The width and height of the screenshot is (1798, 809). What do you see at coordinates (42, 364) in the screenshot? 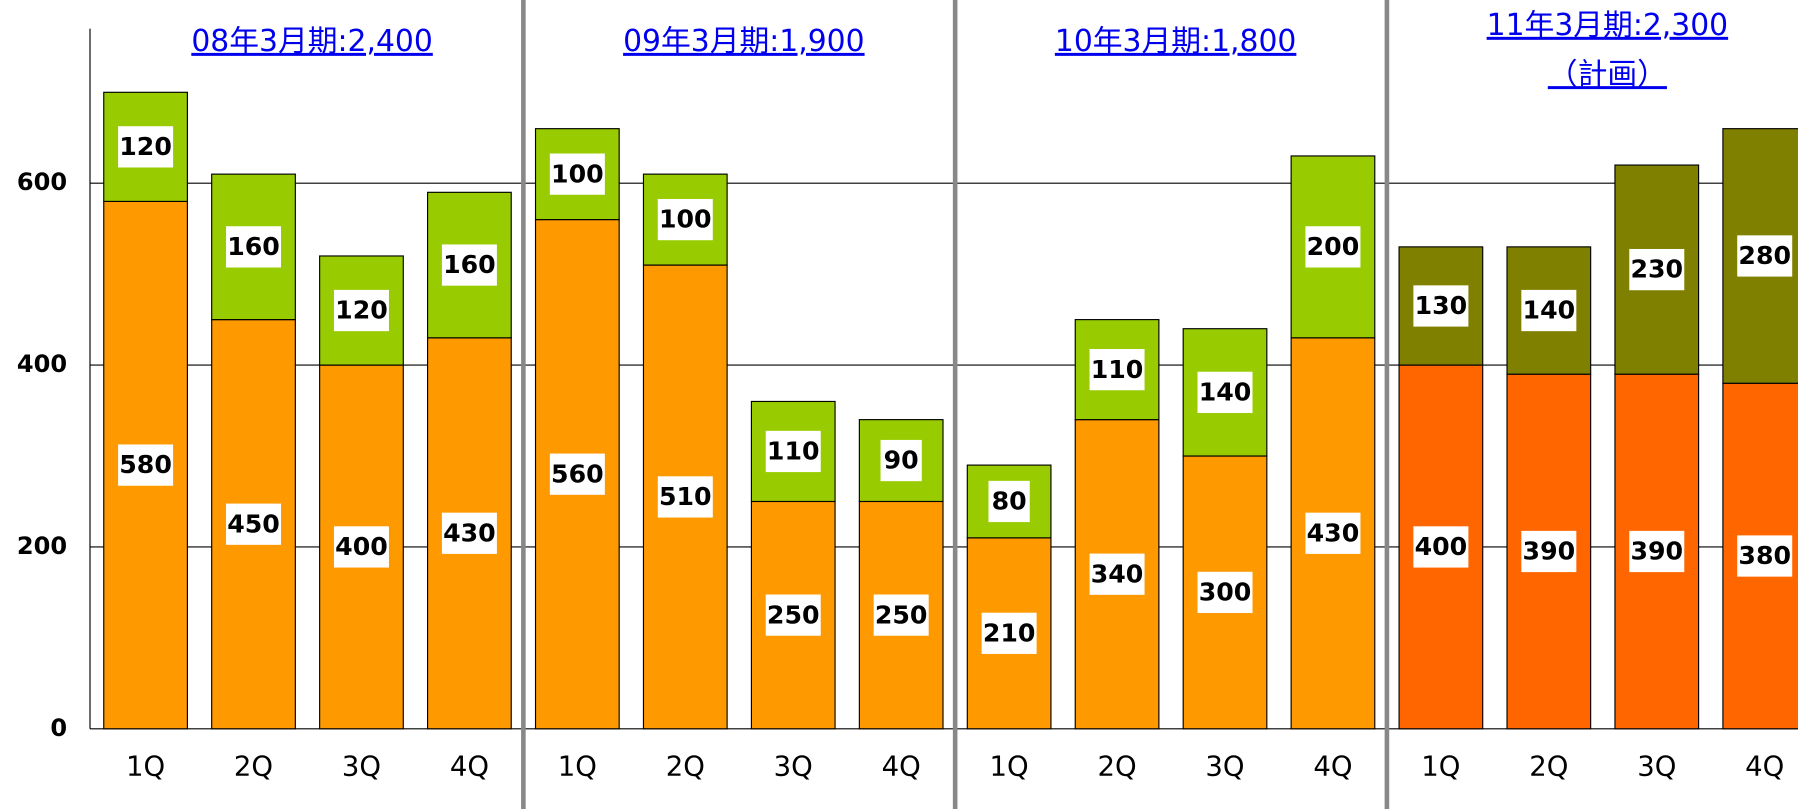
I see `y-tick-label: 400` at bounding box center [42, 364].